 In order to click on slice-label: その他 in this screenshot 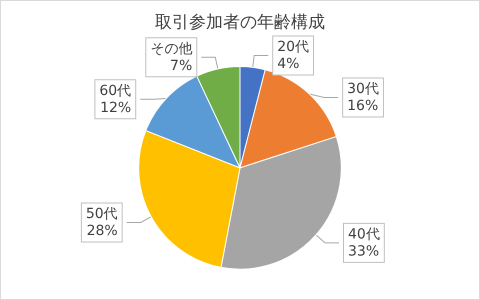, I will do `click(171, 48)`.